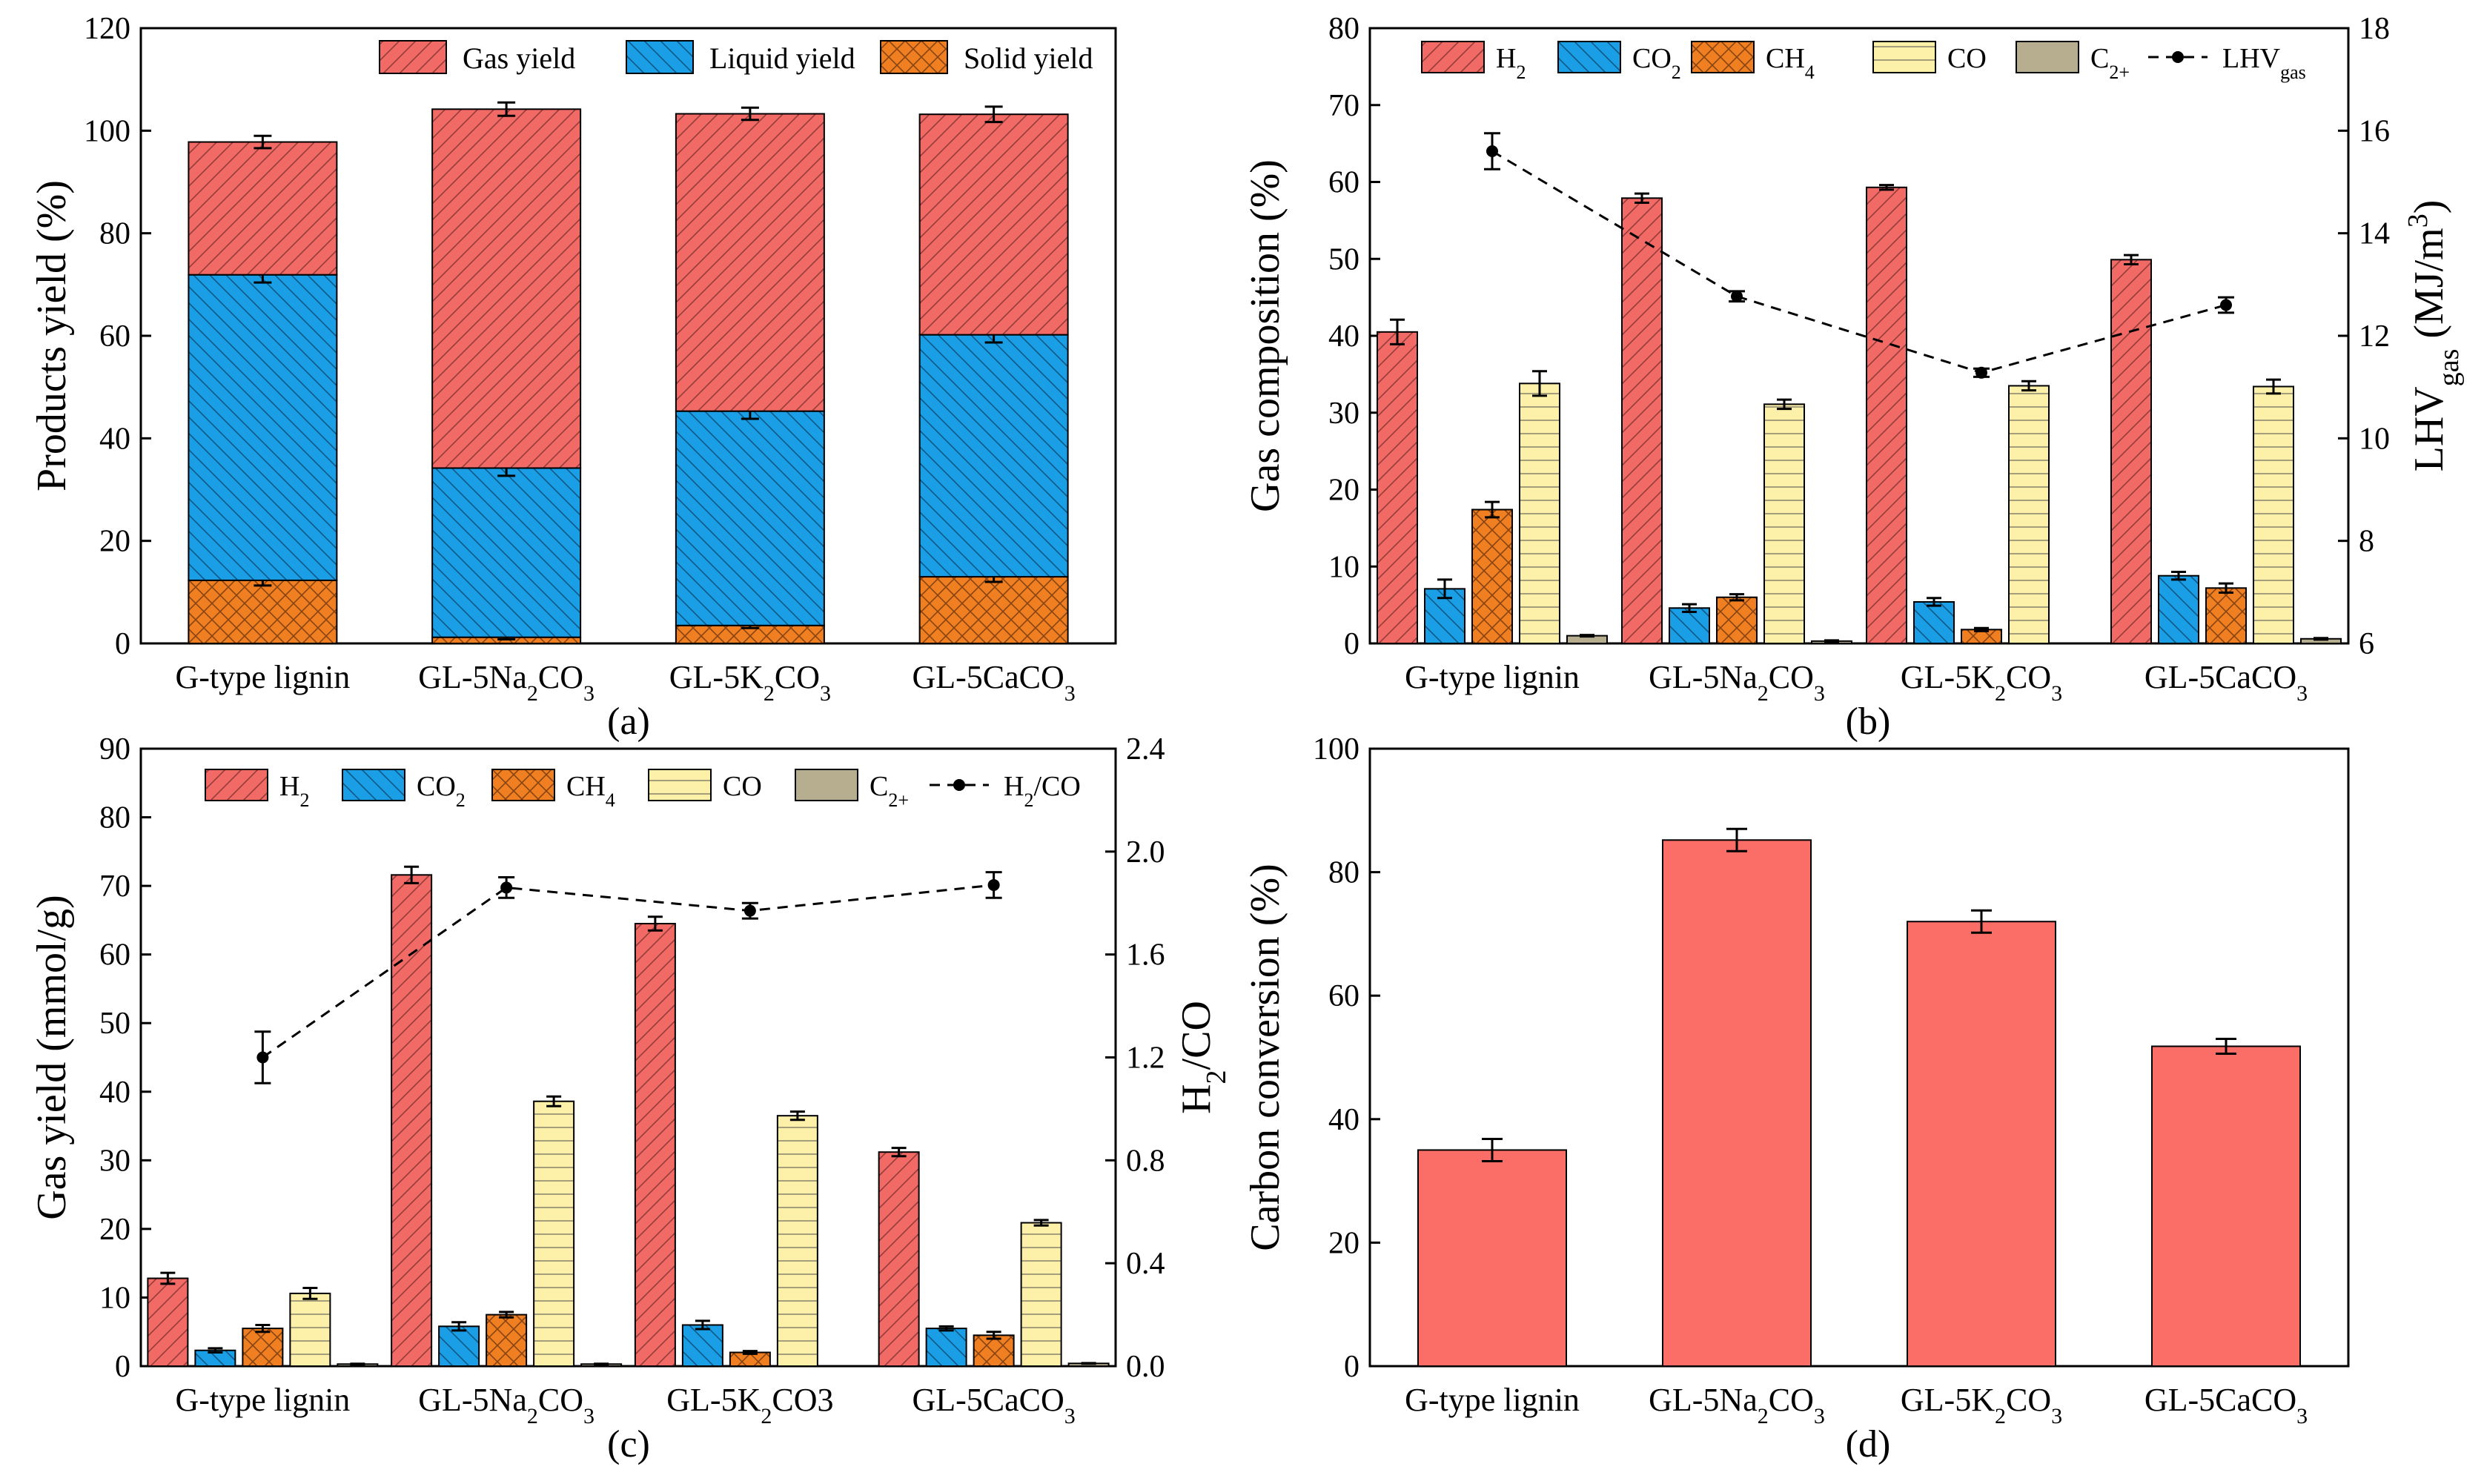  Describe the element at coordinates (1265, 335) in the screenshot. I see `y-axis-title: Gas composition (%)` at that location.